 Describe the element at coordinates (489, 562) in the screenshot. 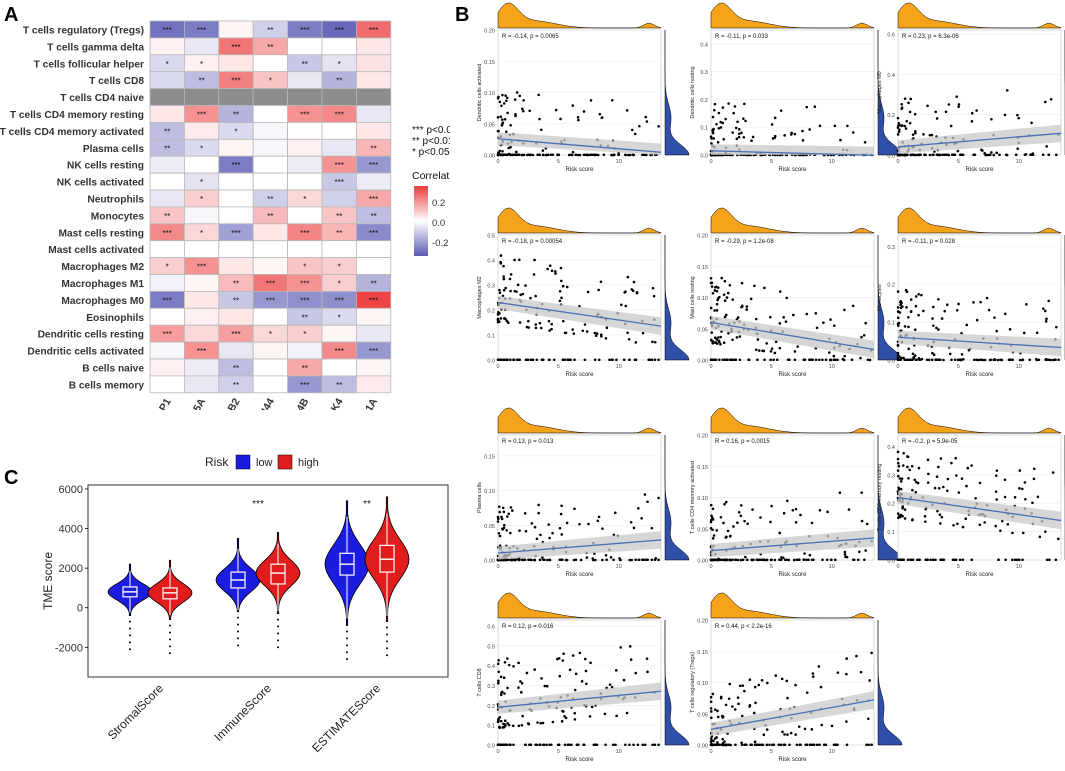

I see `y-tick-6-0: 0.00` at that location.